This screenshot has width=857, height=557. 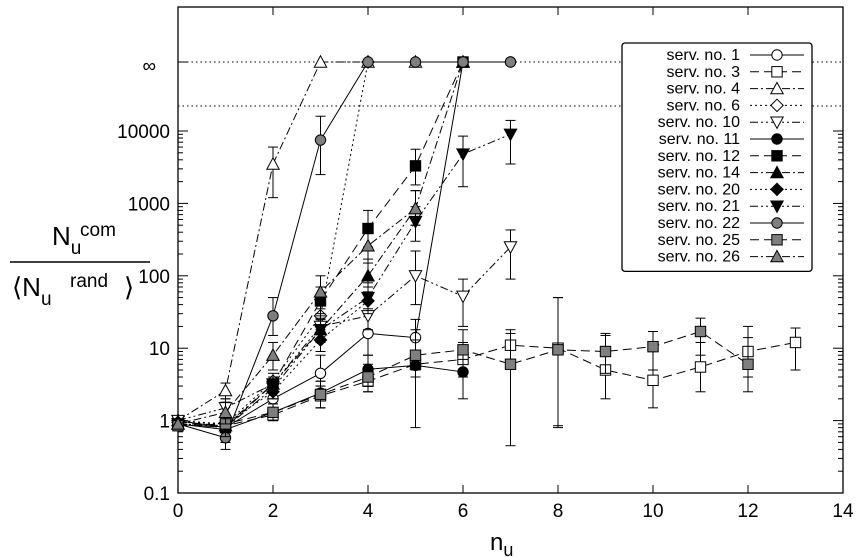 What do you see at coordinates (501, 543) in the screenshot?
I see `x-axis-label: nu` at bounding box center [501, 543].